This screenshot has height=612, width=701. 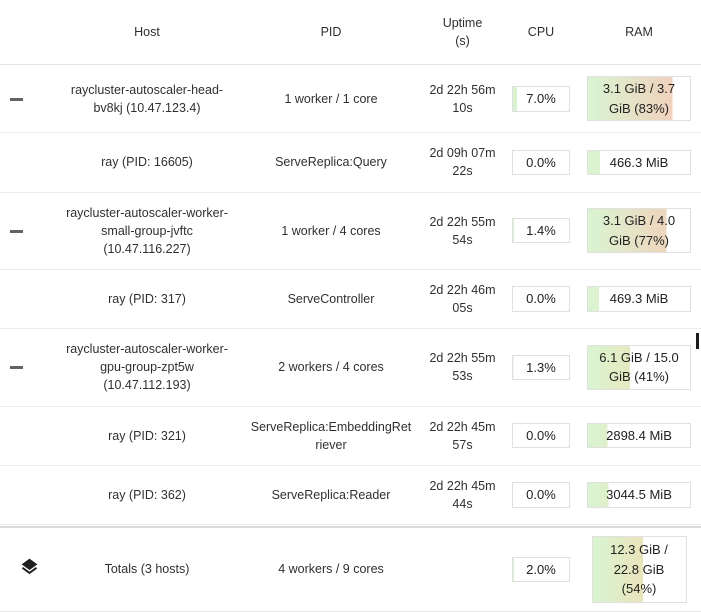 I want to click on ram-cell: 469.3 MiB, so click(x=639, y=299).